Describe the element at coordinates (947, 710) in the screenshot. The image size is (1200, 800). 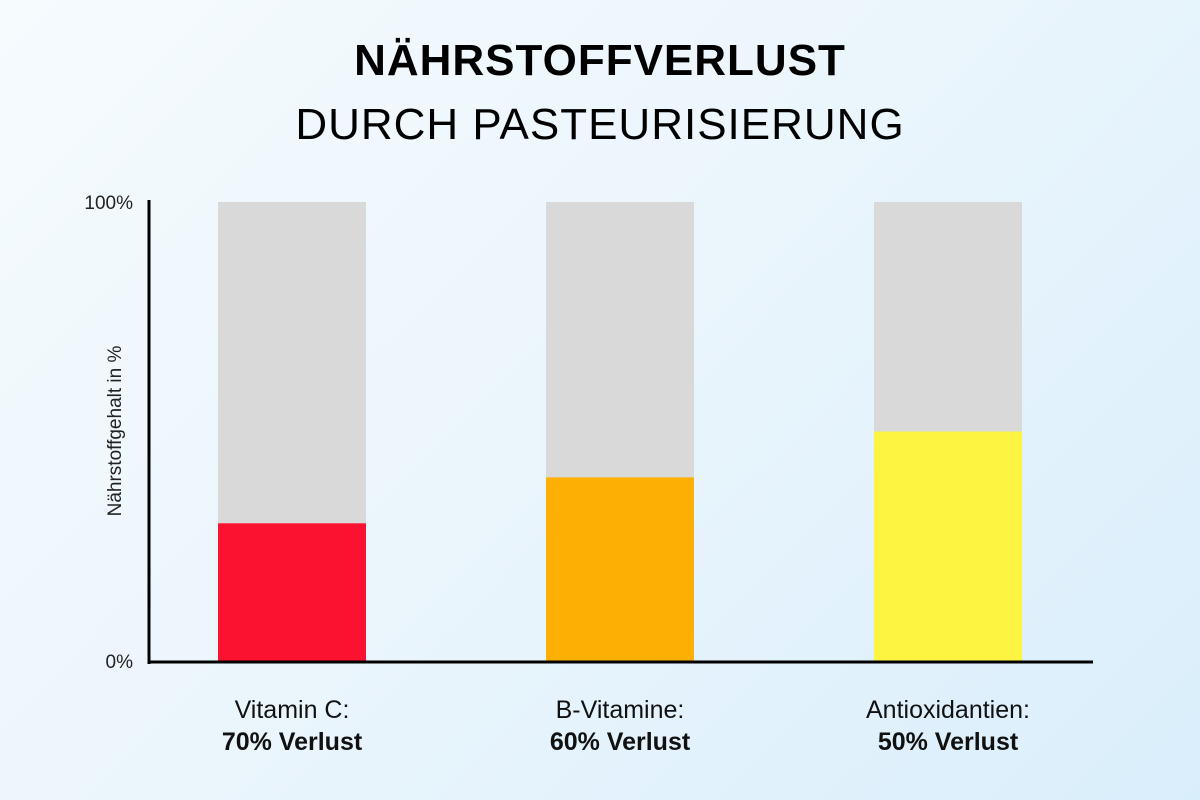
I see `category-name: Antioxidantien:` at that location.